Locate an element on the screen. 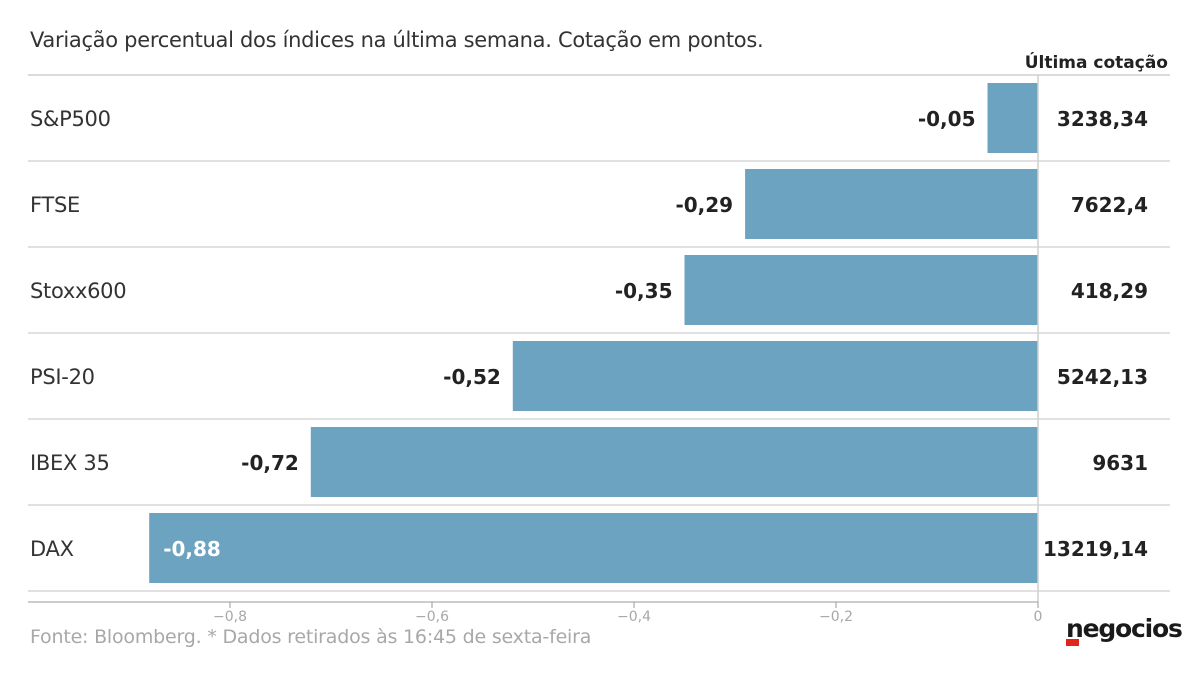 This screenshot has width=1200, height=676. last-quote-value: 9631 is located at coordinates (1120, 463).